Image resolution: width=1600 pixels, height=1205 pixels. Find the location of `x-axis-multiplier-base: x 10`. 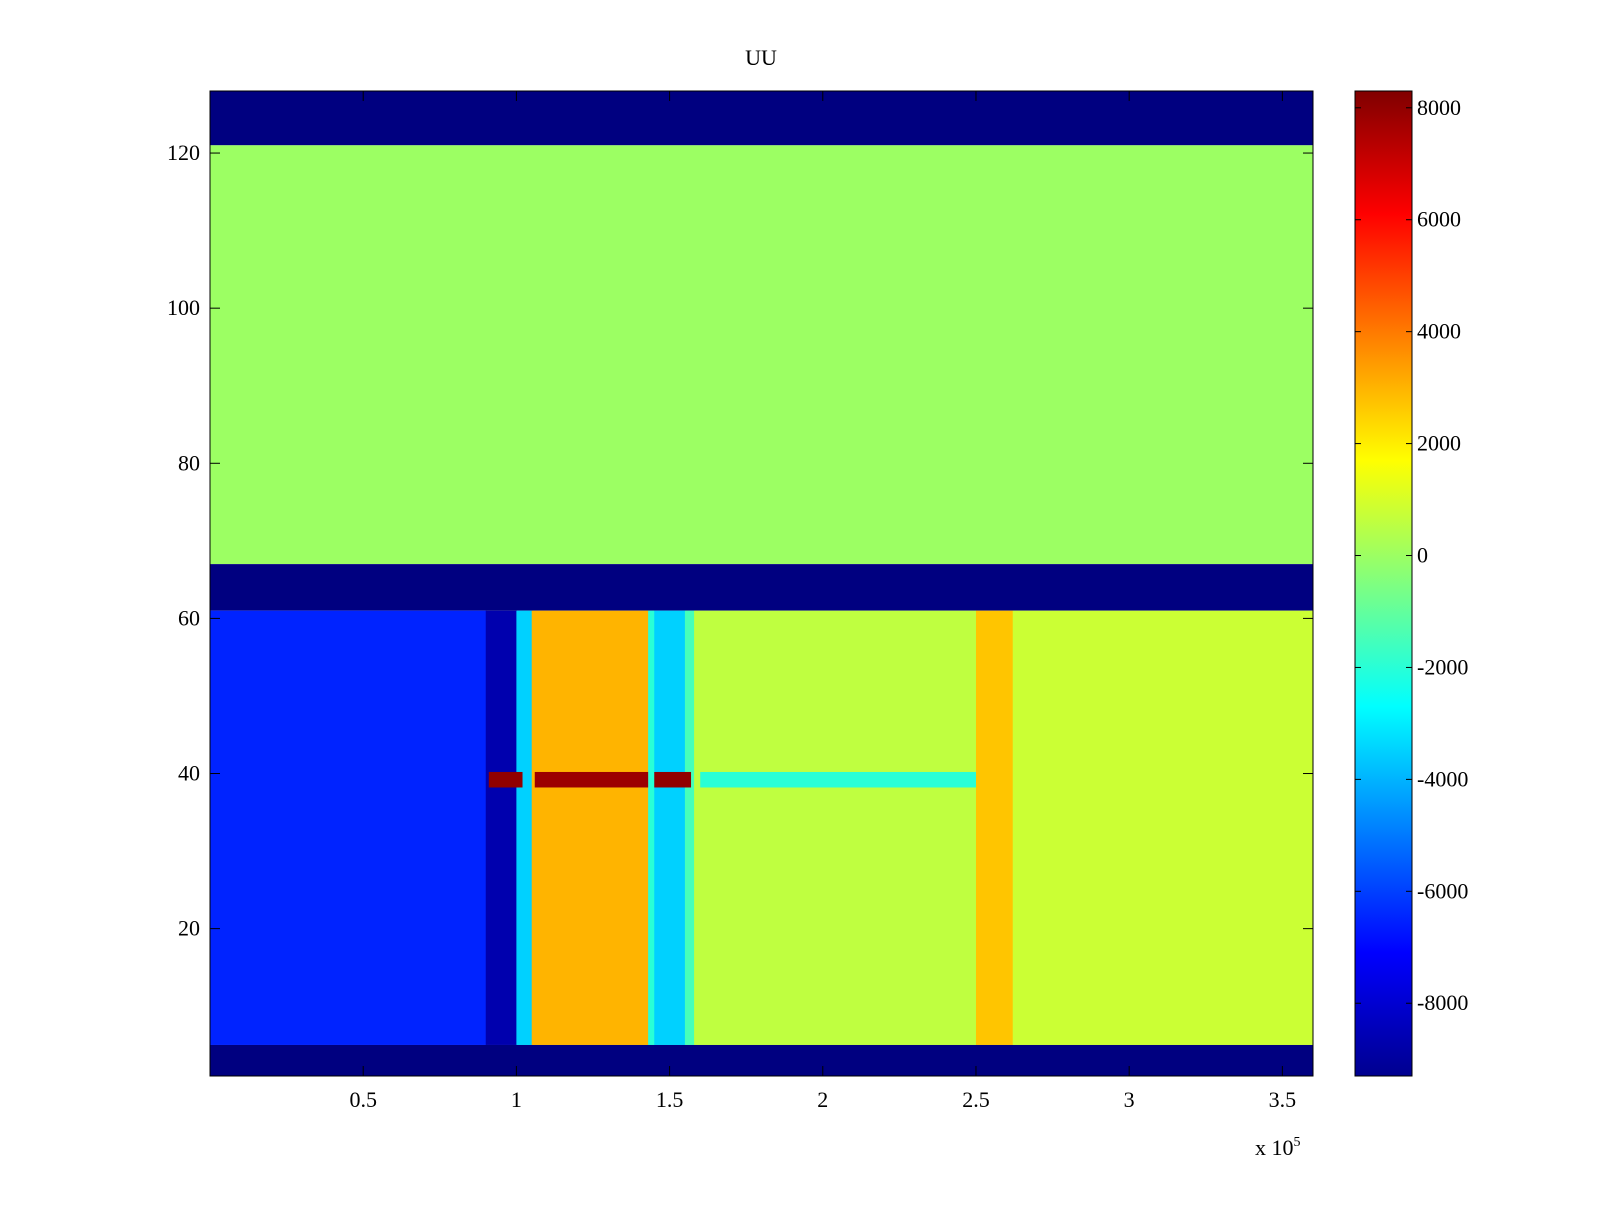

x-axis-multiplier-base: x 10 is located at coordinates (1274, 1147).